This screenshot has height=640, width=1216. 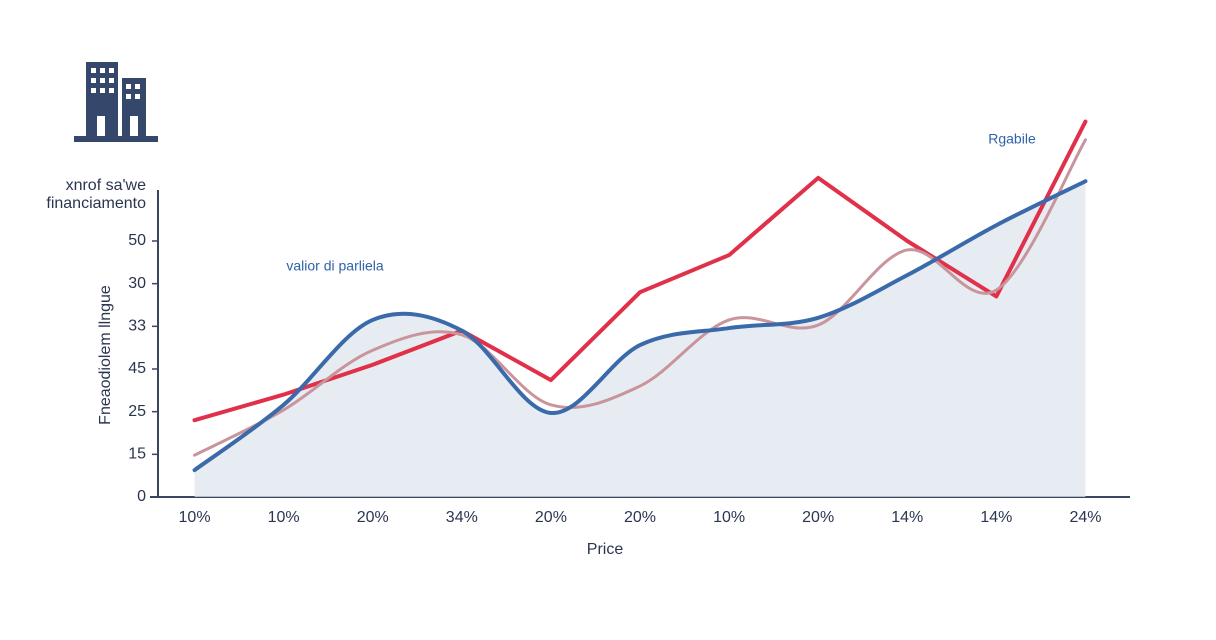 What do you see at coordinates (137, 283) in the screenshot?
I see `y-tick-label: 30` at bounding box center [137, 283].